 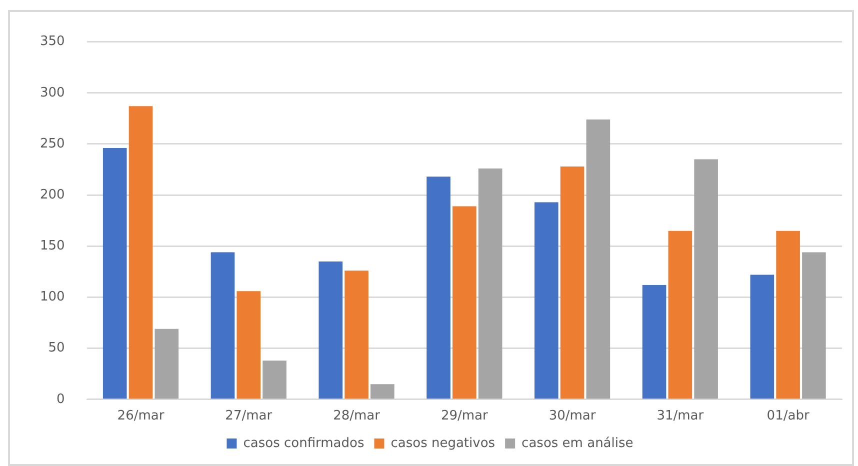 What do you see at coordinates (52, 92) in the screenshot?
I see `y-tick-label: 300` at bounding box center [52, 92].